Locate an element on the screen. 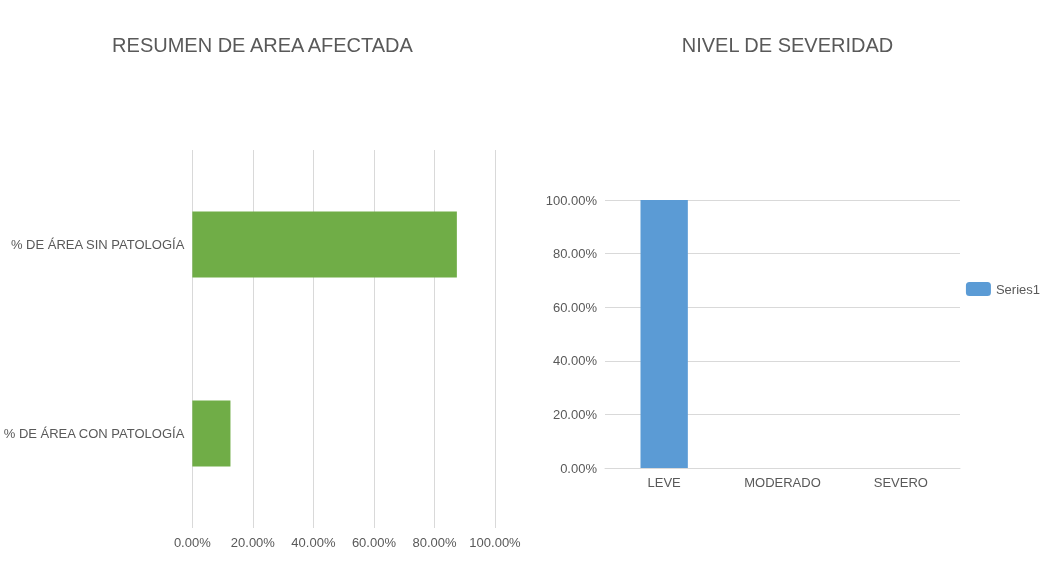 Image resolution: width=1049 pixels, height=578 pixels. y-tick-label: % DE ÁREA SIN PATOLOGÍA is located at coordinates (97, 244).